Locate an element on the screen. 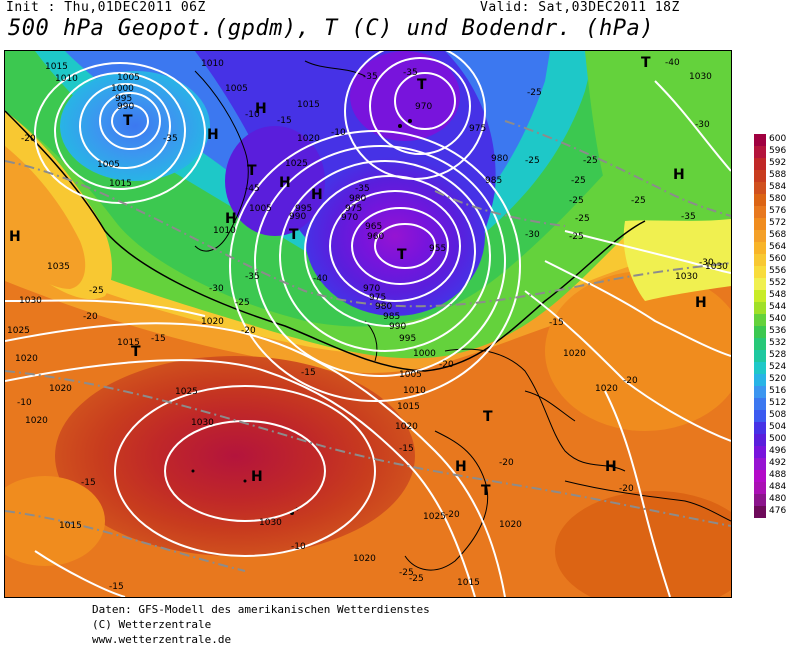 This screenshot has width=790, height=648. legend-label-592: 592 is located at coordinates (778, 163).